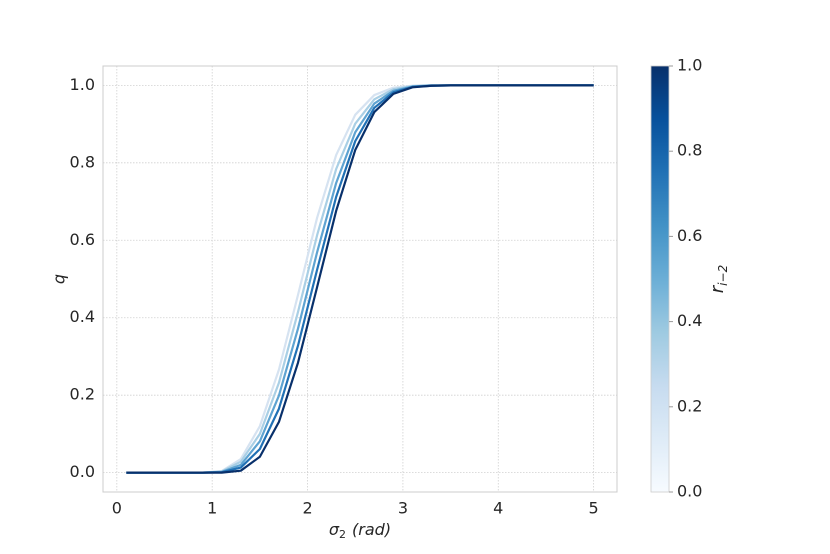 The height and width of the screenshot is (554, 830). What do you see at coordinates (307, 508) in the screenshot?
I see `x-tick-label: 2` at bounding box center [307, 508].